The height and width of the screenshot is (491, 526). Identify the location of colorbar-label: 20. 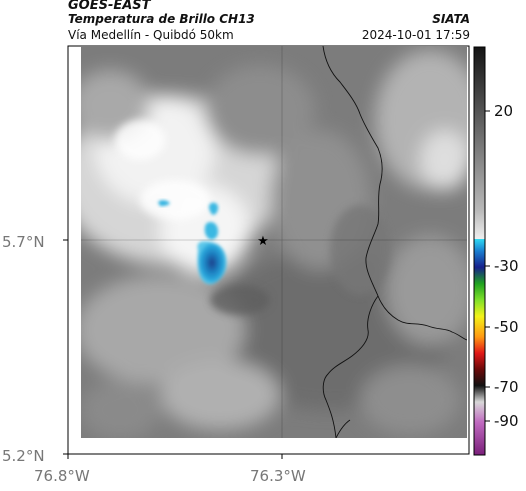
(504, 111).